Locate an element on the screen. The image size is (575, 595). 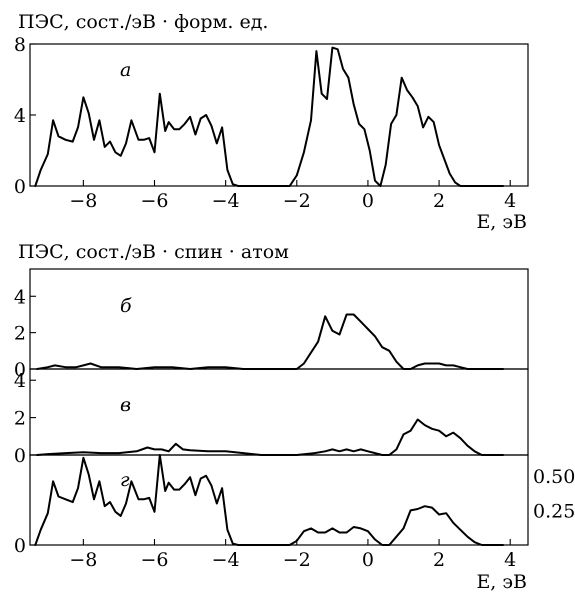
panel-a-x-ticks: −8 −6 −4 −2 0 2 4 is located at coordinates (292, 196).